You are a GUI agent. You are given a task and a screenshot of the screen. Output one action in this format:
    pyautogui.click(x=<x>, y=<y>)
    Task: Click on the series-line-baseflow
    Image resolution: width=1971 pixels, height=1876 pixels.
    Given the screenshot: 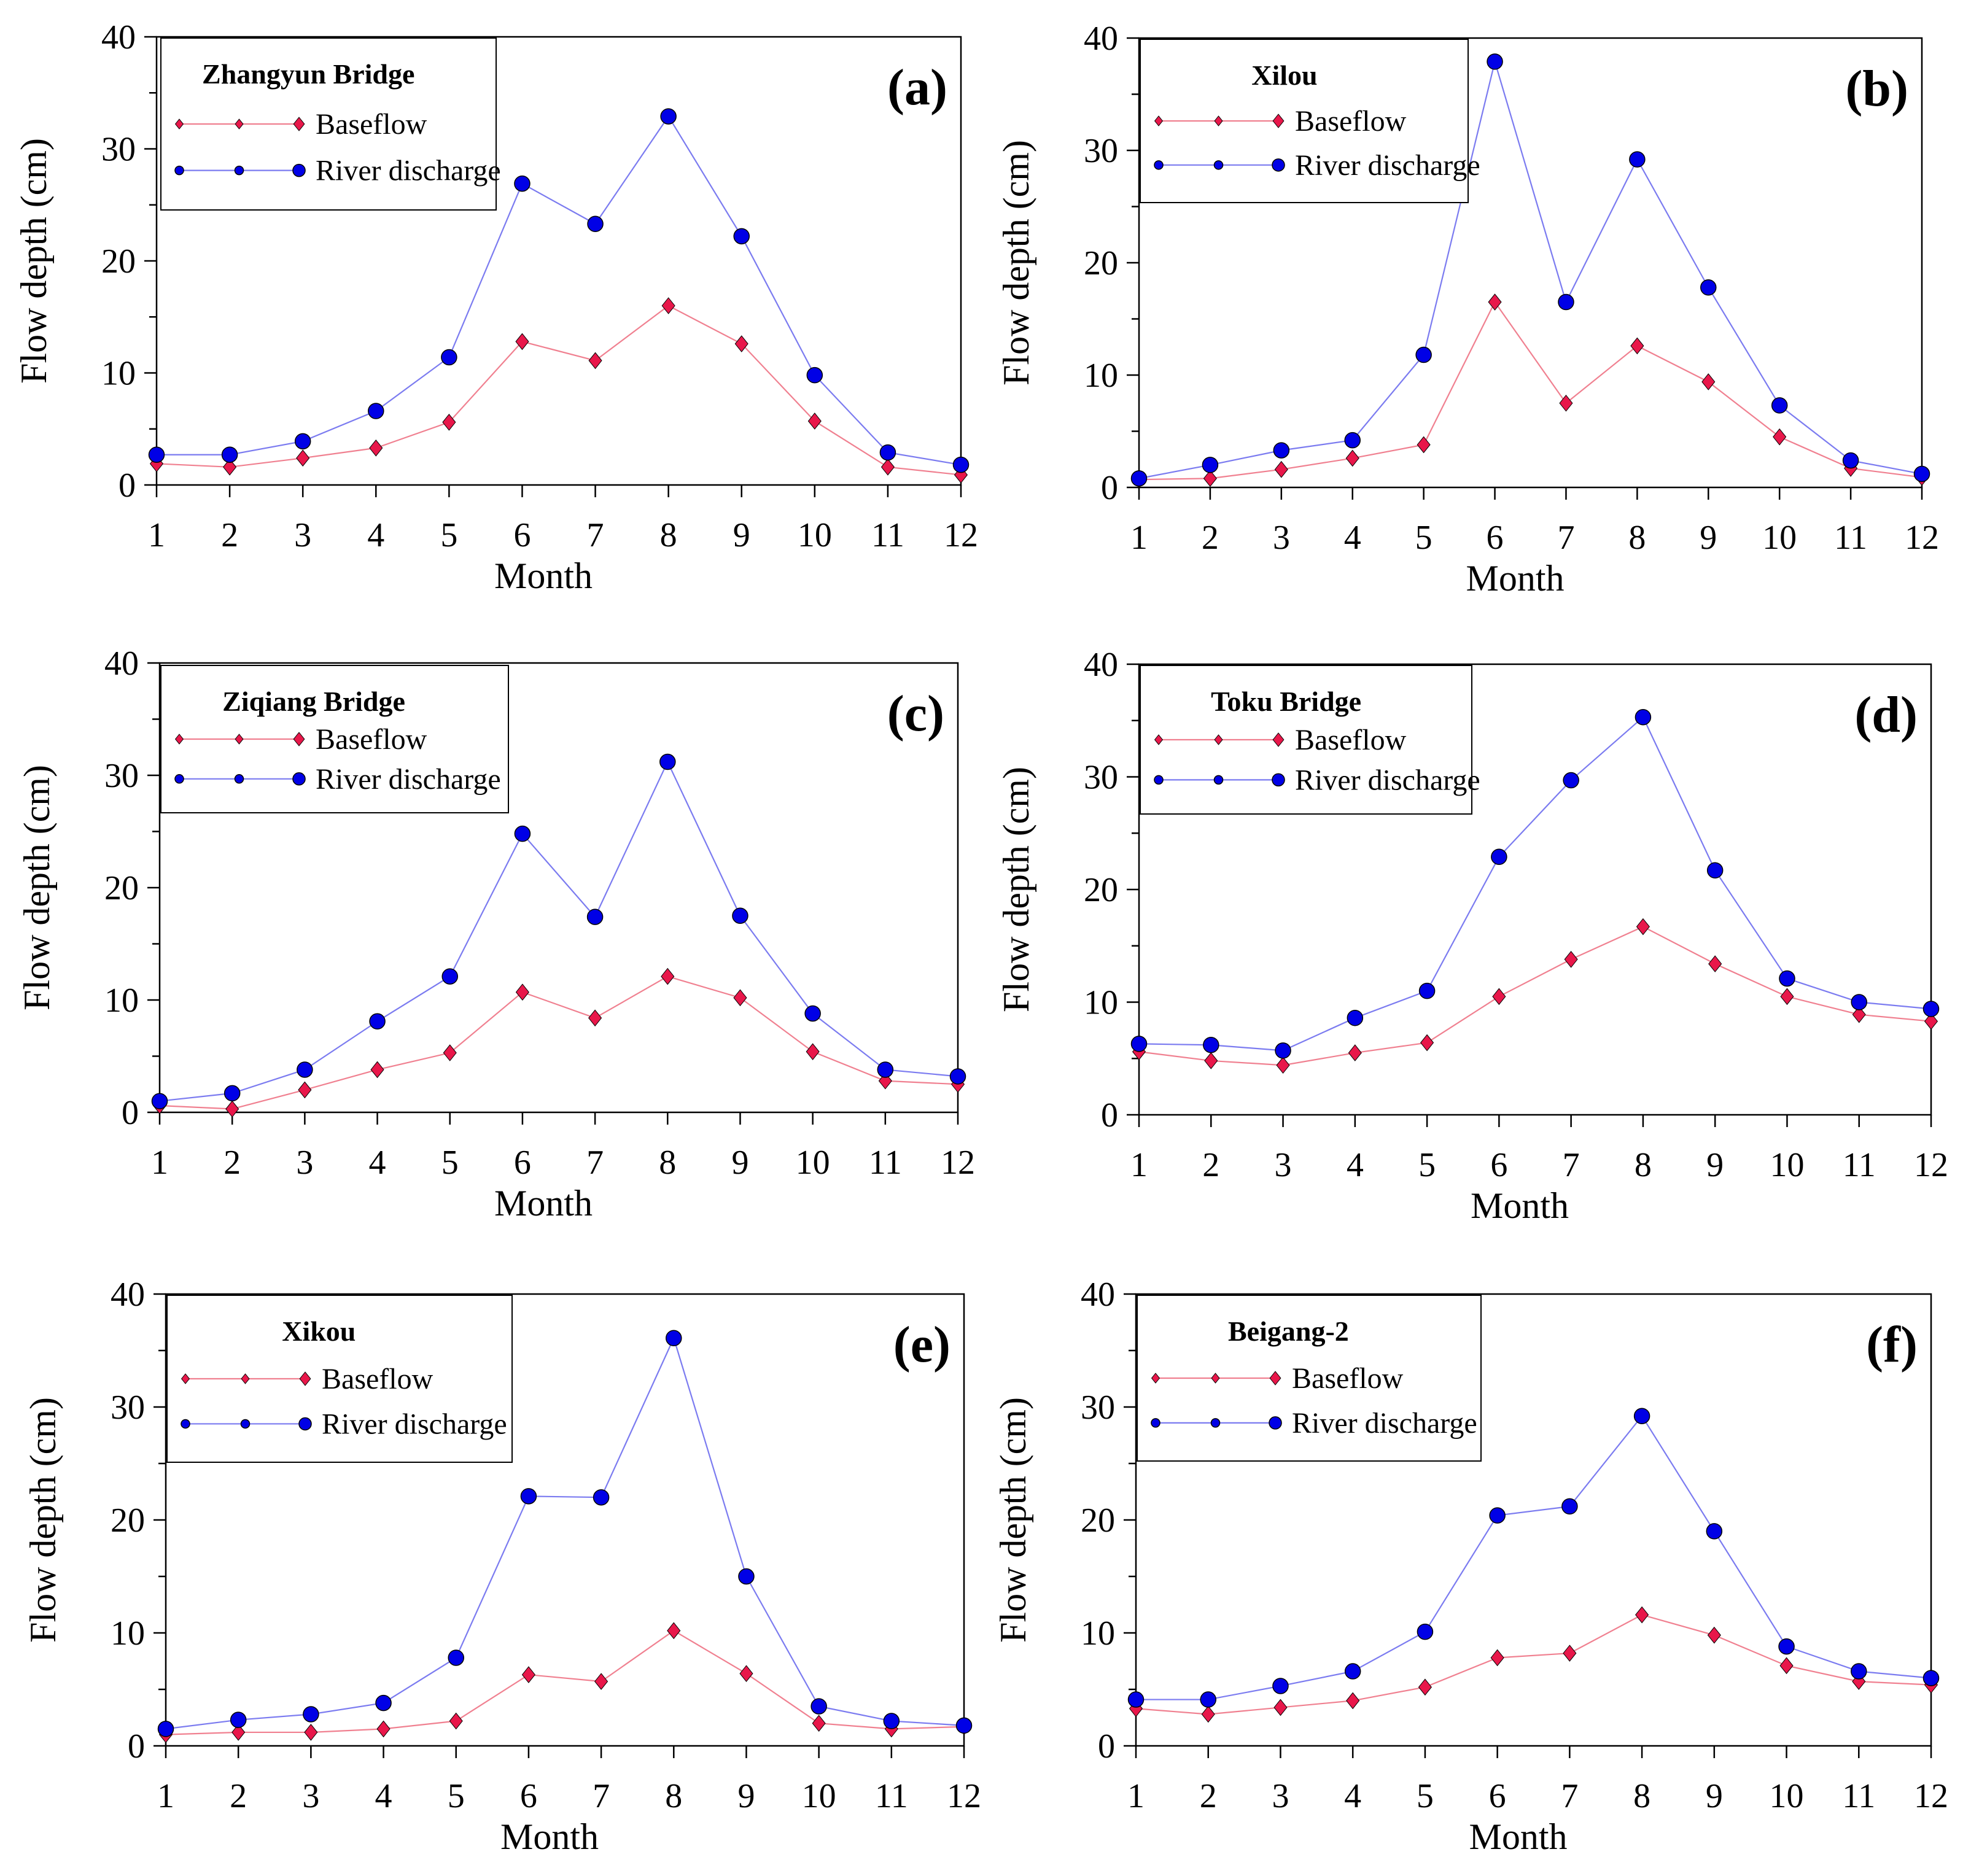 What is the action you would take?
    pyautogui.click(x=565, y=1682)
    